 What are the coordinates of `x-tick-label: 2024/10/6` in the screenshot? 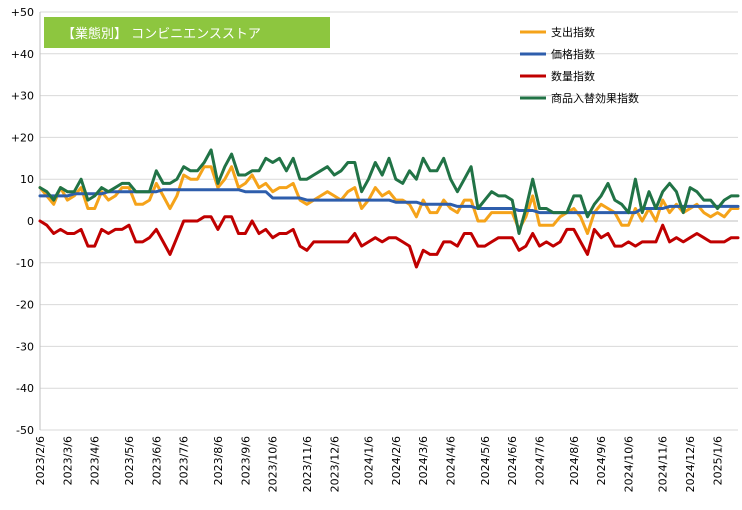 It's located at (629, 464).